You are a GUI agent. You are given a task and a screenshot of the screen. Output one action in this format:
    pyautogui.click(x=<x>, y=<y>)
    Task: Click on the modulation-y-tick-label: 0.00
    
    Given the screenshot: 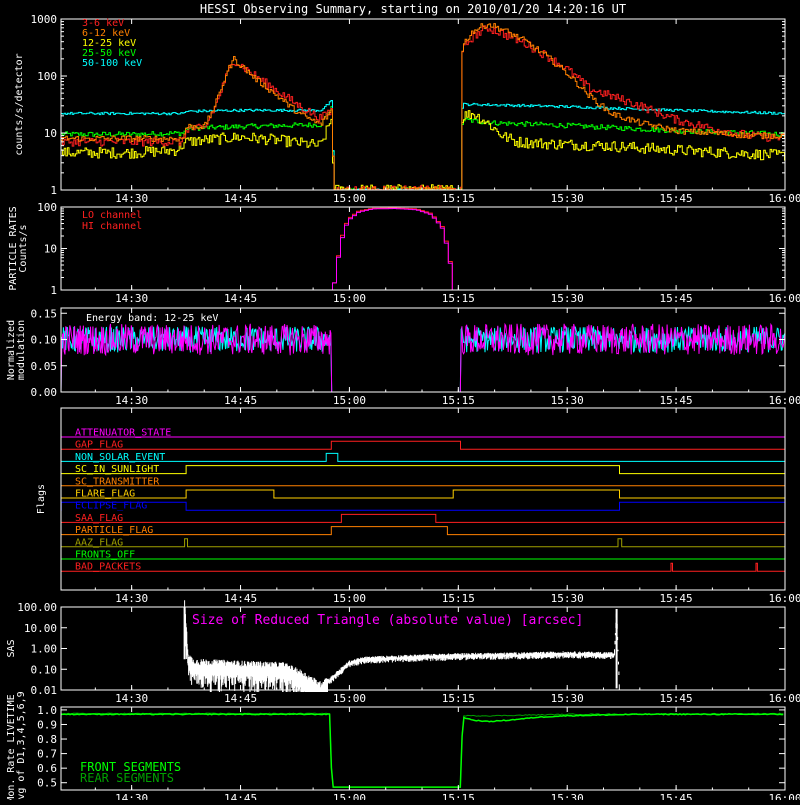 What is the action you would take?
    pyautogui.click(x=44, y=392)
    